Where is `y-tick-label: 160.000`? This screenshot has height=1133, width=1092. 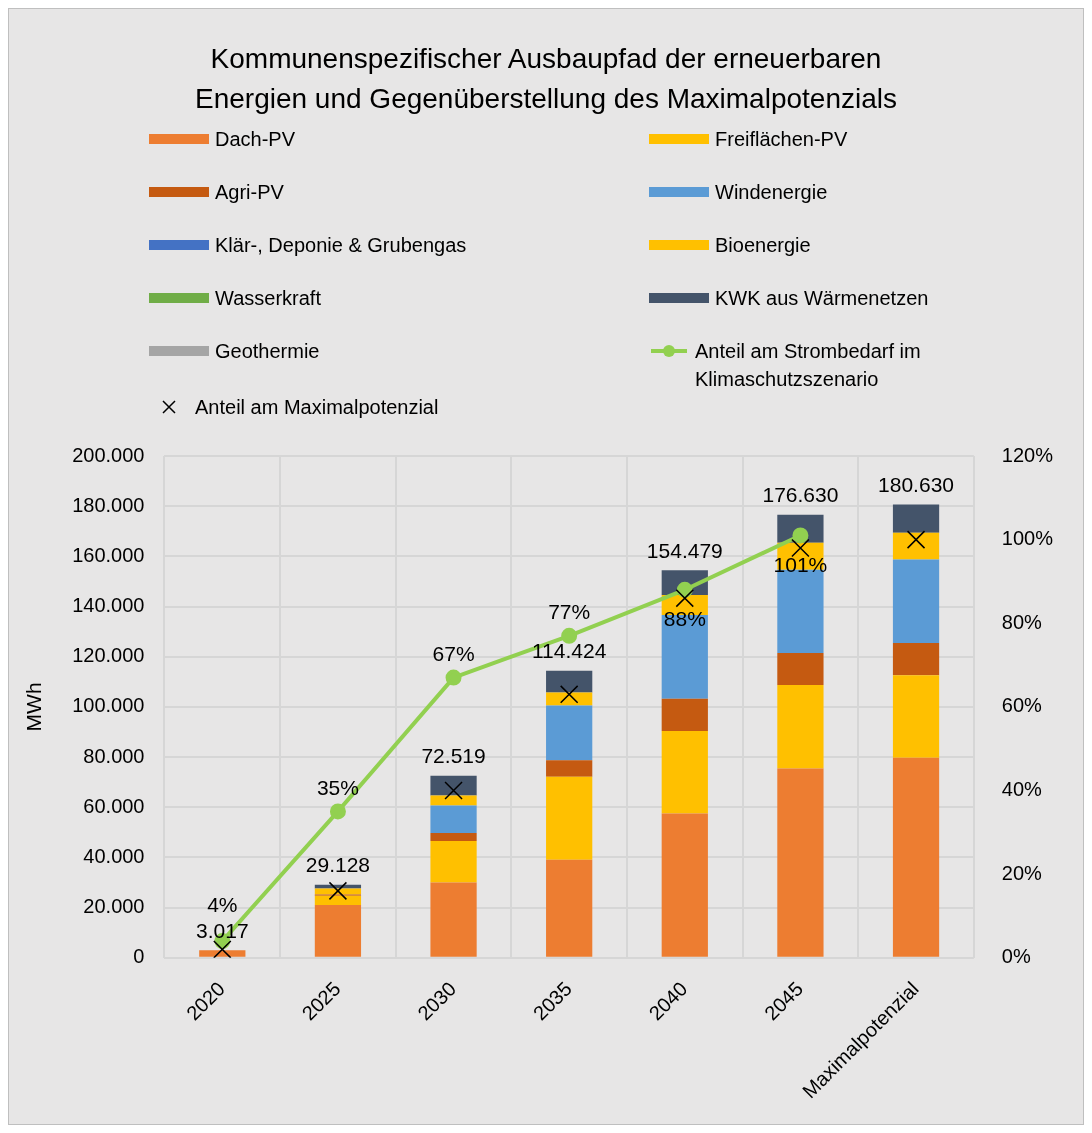 y-tick-label: 160.000 is located at coordinates (108, 554).